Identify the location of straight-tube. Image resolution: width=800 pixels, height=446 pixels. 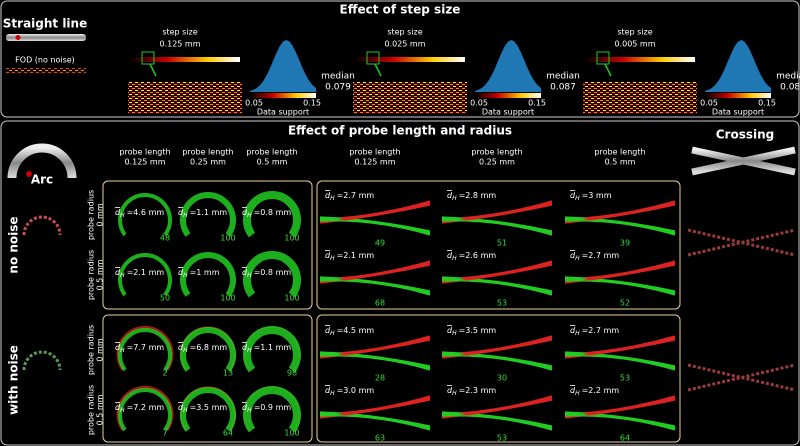
(46, 37).